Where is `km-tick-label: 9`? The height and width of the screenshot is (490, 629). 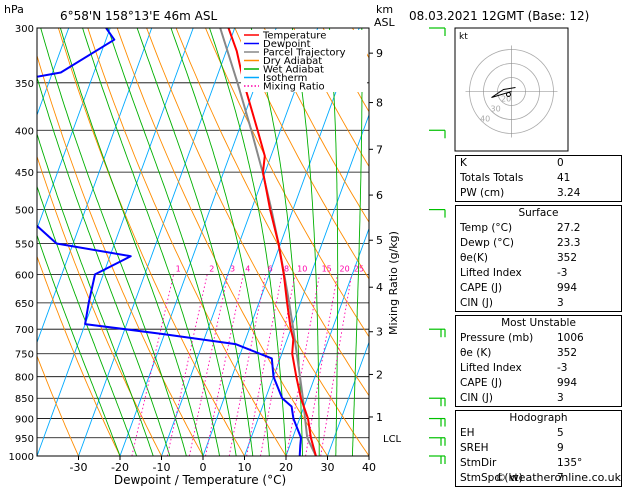 km-tick-label: 9 is located at coordinates (379, 53).